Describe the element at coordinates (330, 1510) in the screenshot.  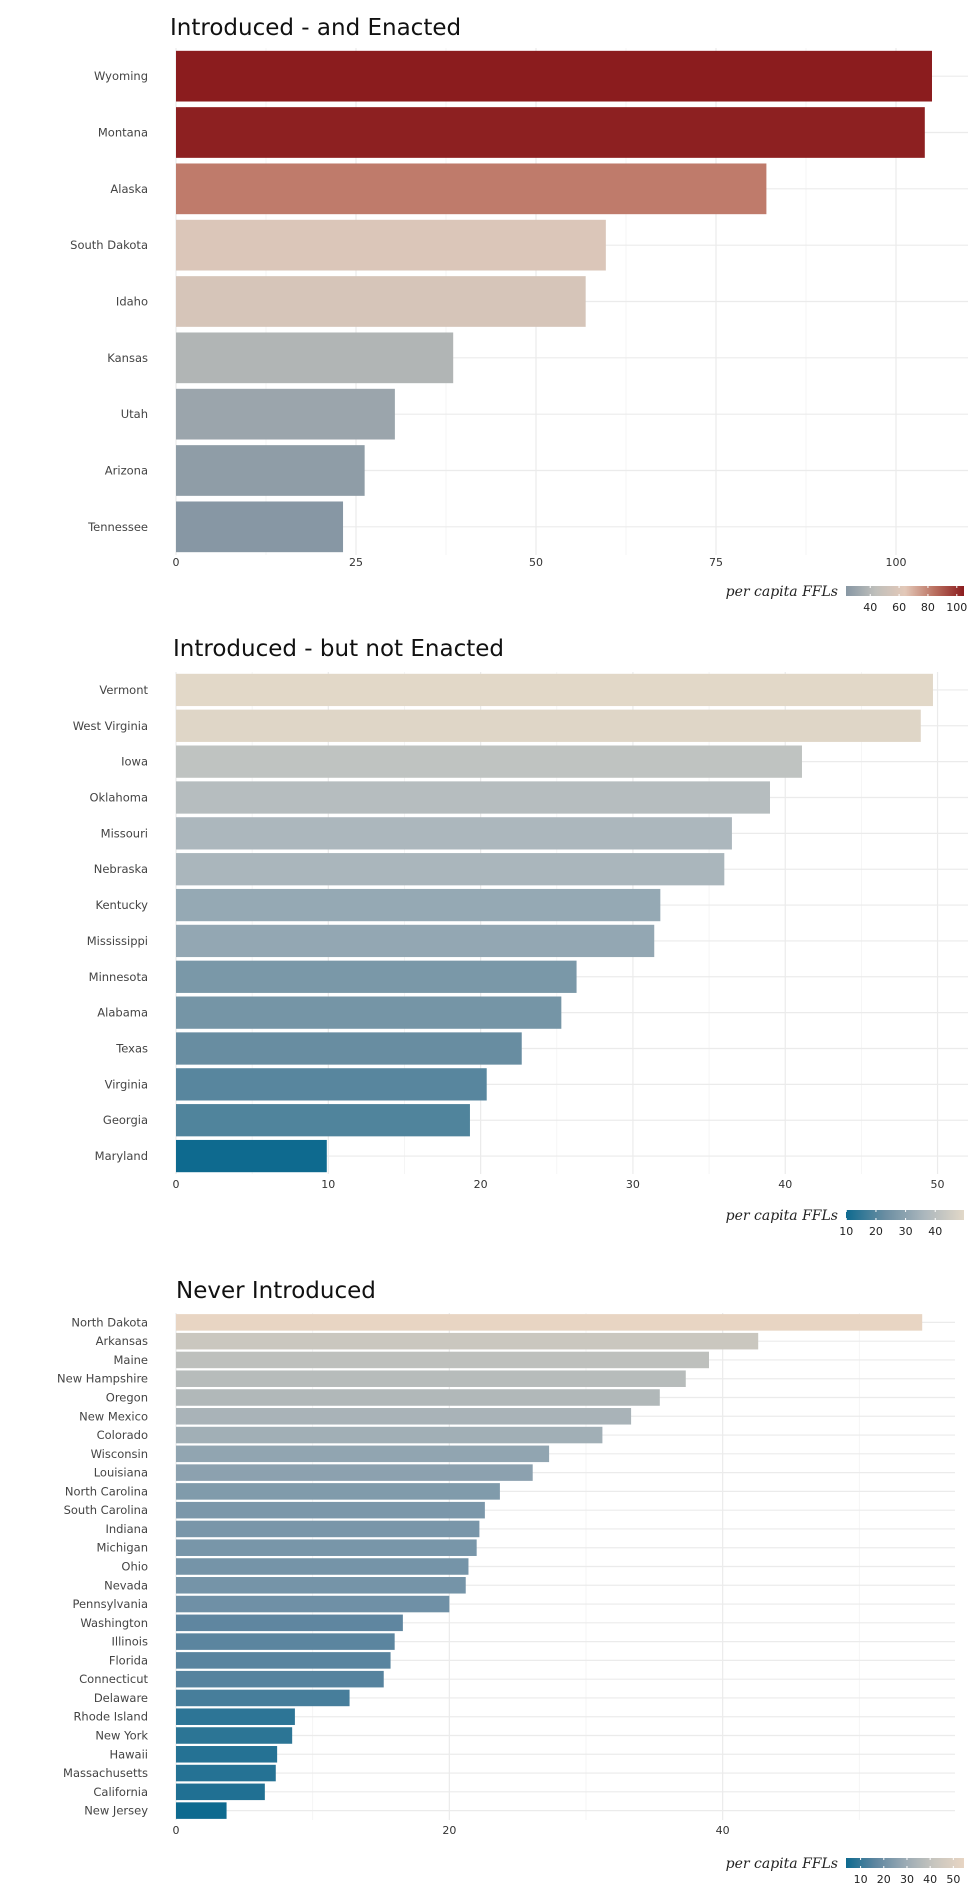
I see `bar-south-carolina` at that location.